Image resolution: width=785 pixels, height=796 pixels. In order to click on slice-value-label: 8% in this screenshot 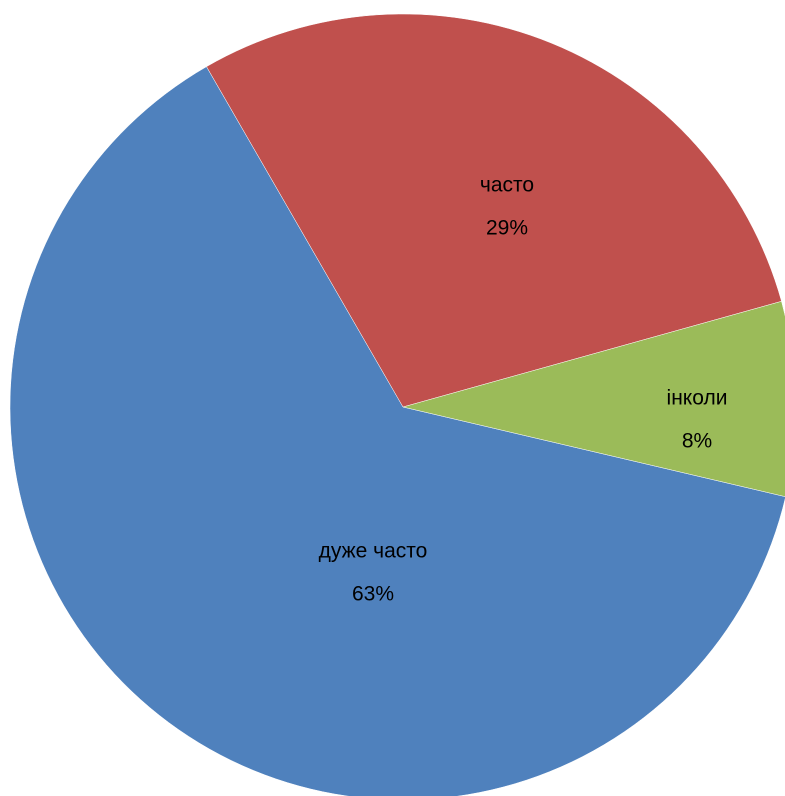, I will do `click(697, 441)`.